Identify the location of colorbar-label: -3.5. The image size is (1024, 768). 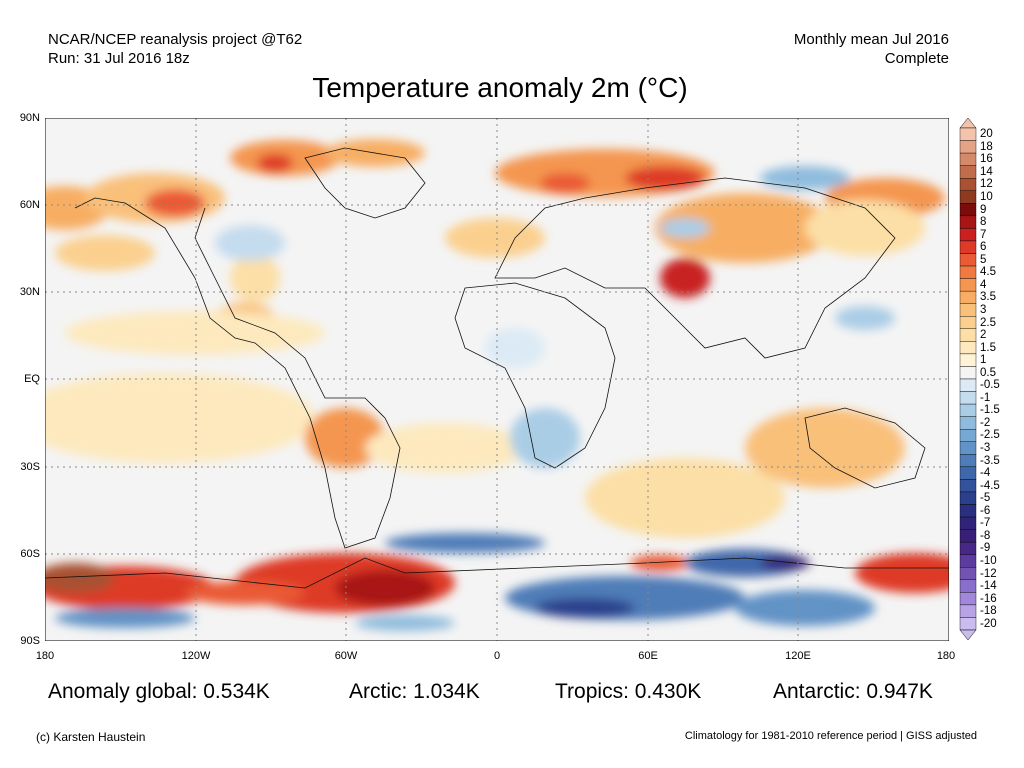
(990, 460).